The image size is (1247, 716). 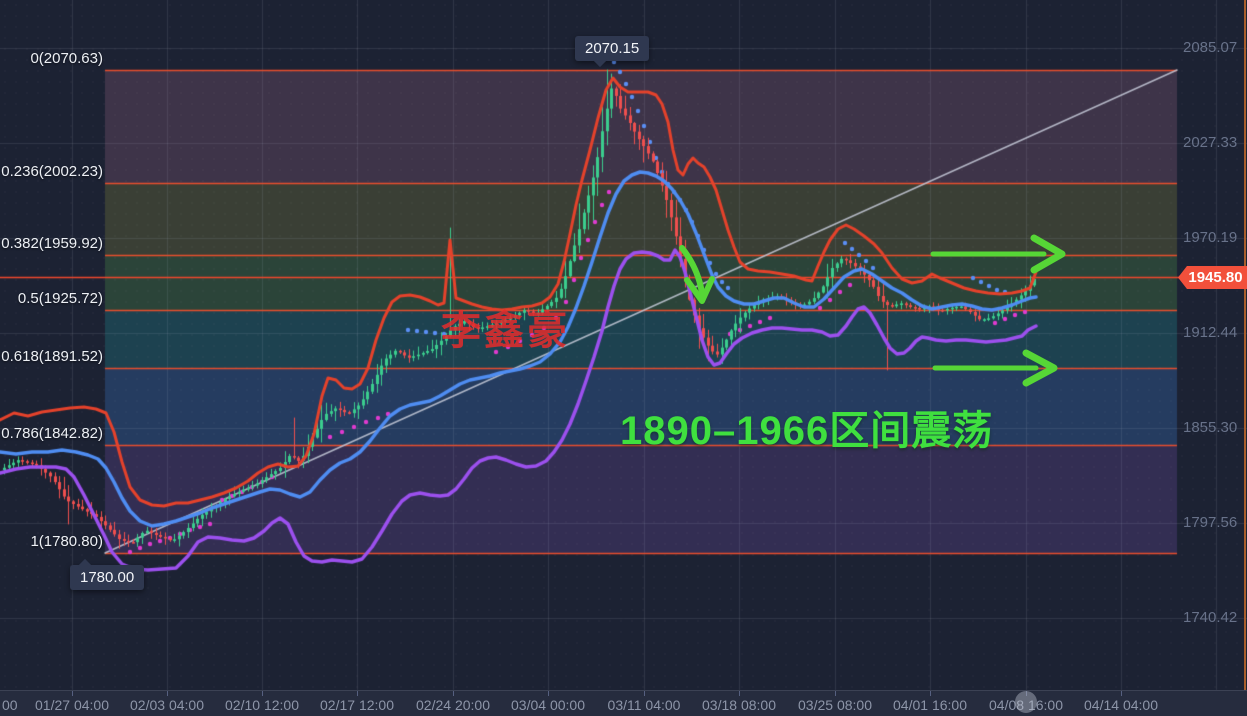 I want to click on fib-level-label: 1(1780.80), so click(x=66, y=541).